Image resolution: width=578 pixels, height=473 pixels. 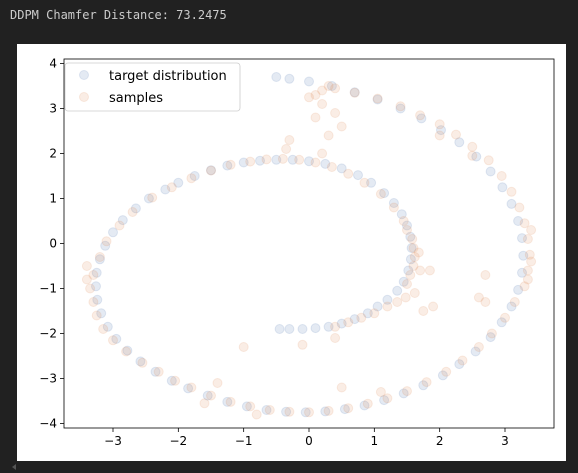 What do you see at coordinates (48, 424) in the screenshot?
I see `y-tick-label: −4` at bounding box center [48, 424].